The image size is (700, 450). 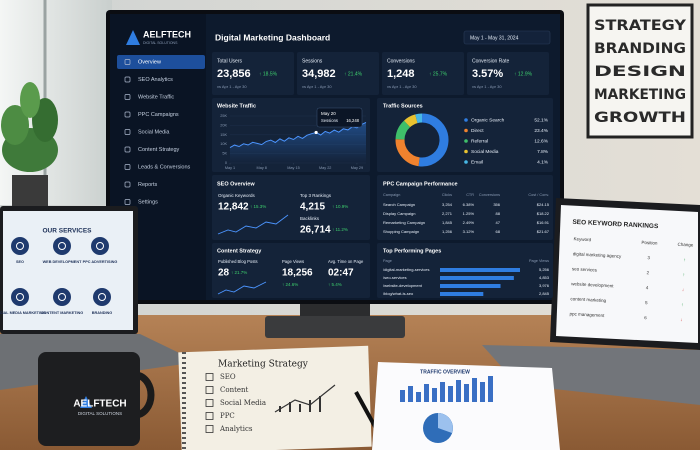 What do you see at coordinates (156, 97) in the screenshot?
I see `nav-item: Website Traffic` at bounding box center [156, 97].